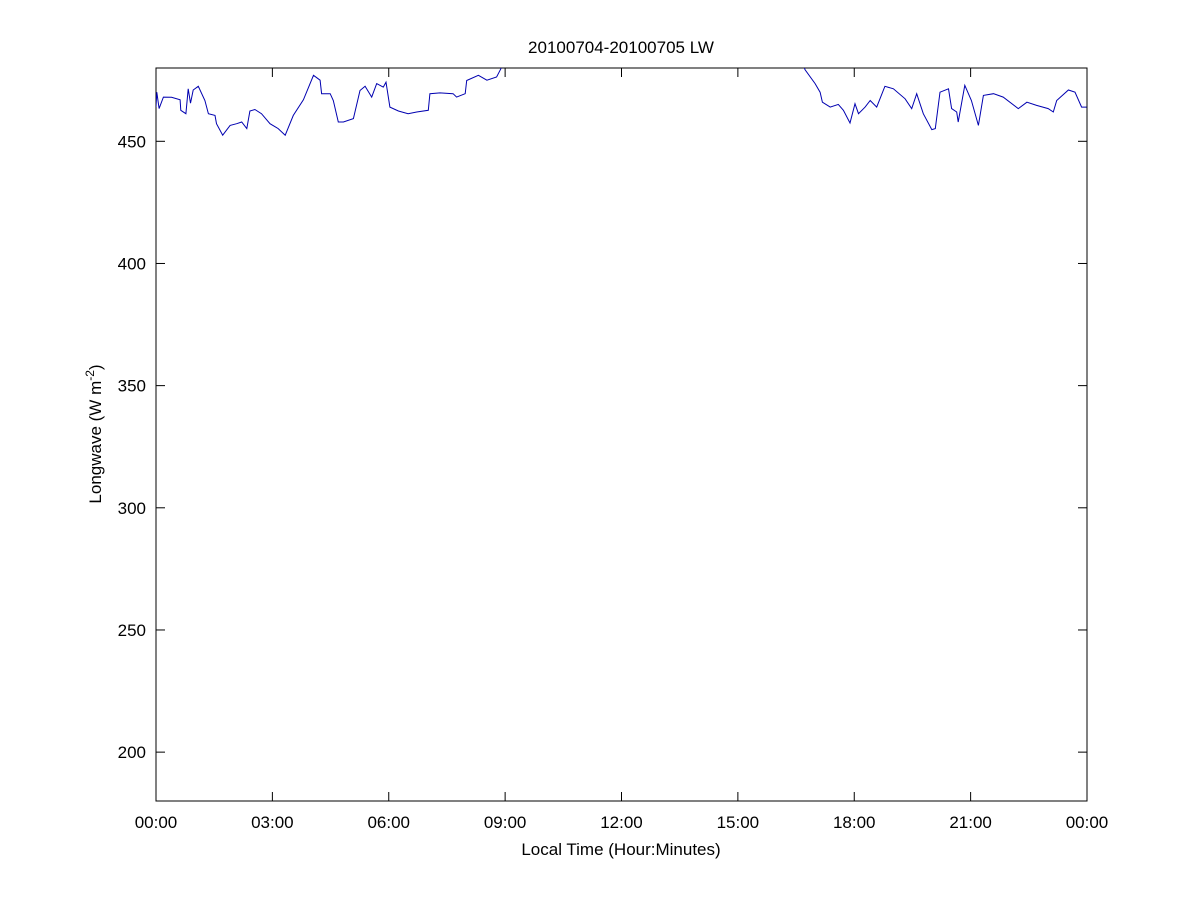 The image size is (1201, 906). Describe the element at coordinates (132, 141) in the screenshot. I see `y-tick-label: 450` at that location.